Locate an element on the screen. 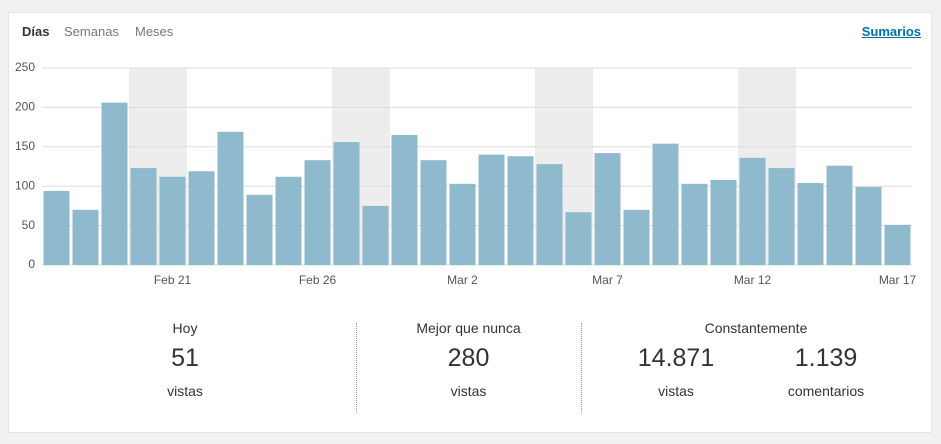 This screenshot has width=941, height=444. stat-item: 1.139 comentarios is located at coordinates (826, 371).